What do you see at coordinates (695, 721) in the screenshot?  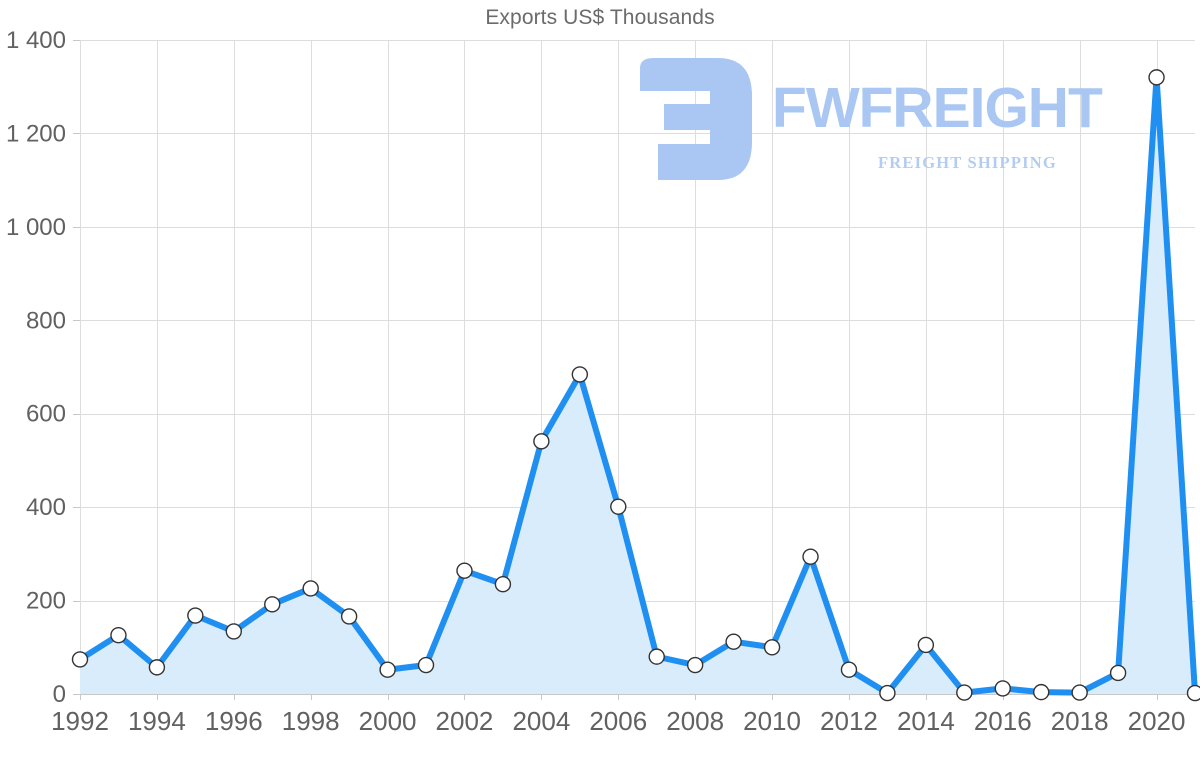 I see `x-tick-label: 2008` at bounding box center [695, 721].